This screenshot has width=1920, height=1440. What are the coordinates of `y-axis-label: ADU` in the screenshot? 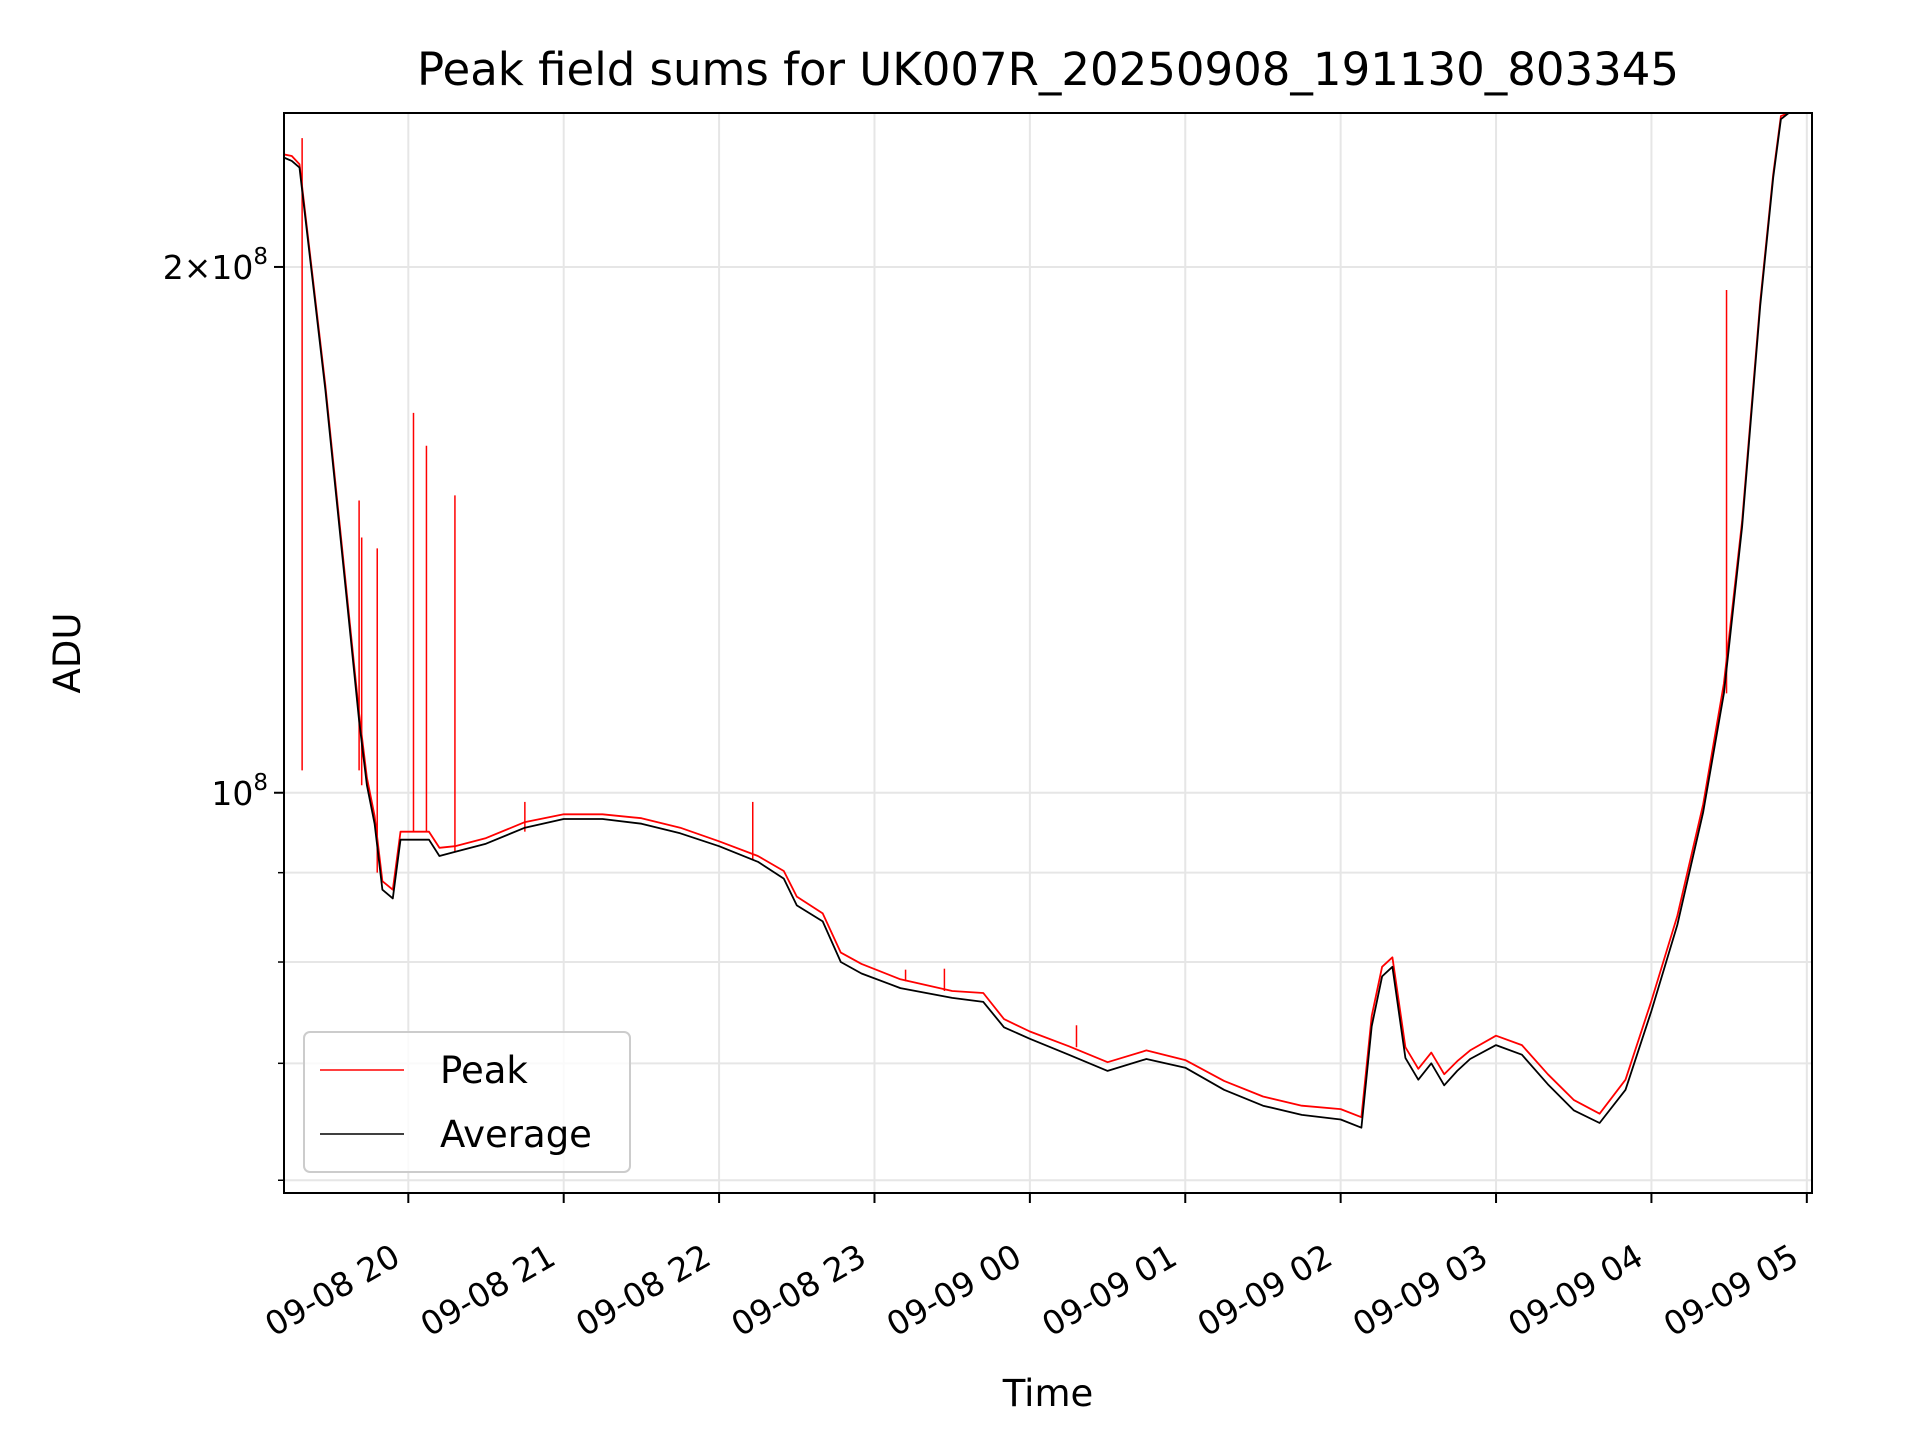 It's located at (67, 653).